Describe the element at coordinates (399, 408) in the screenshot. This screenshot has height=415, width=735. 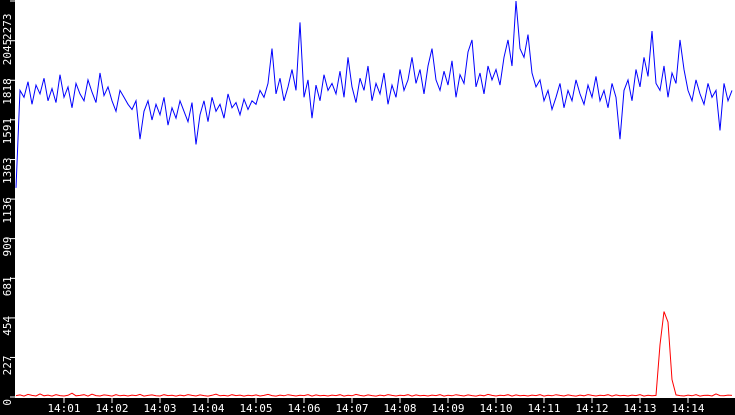
I see `x-tick-label: 14:08` at that location.